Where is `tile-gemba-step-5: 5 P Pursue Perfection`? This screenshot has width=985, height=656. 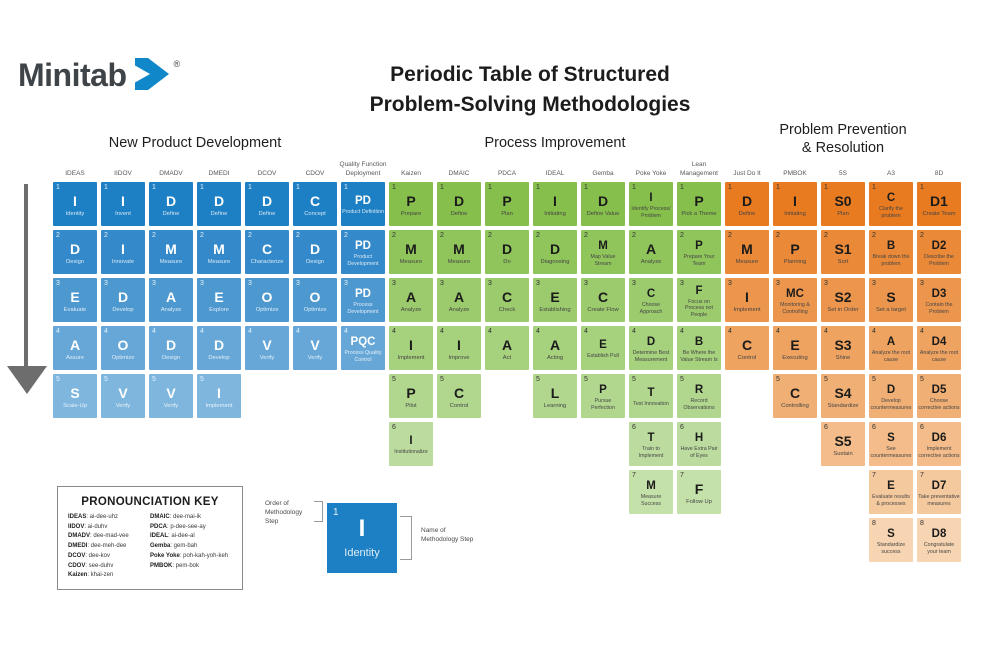 tile-gemba-step-5: 5 P Pursue Perfection is located at coordinates (603, 396).